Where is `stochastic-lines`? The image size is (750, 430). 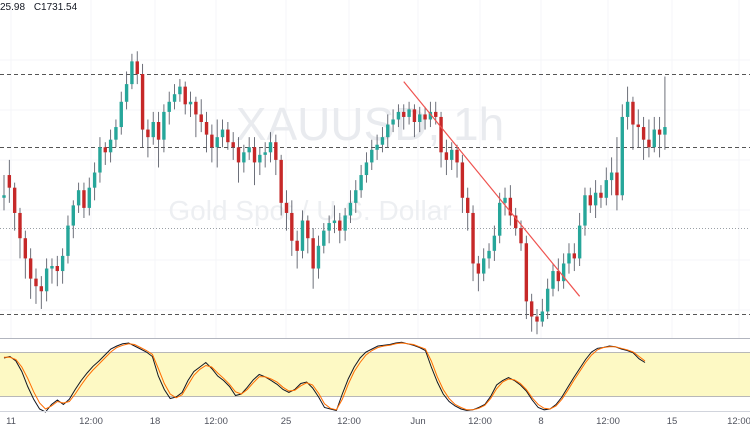
stochastic-lines is located at coordinates (324, 377).